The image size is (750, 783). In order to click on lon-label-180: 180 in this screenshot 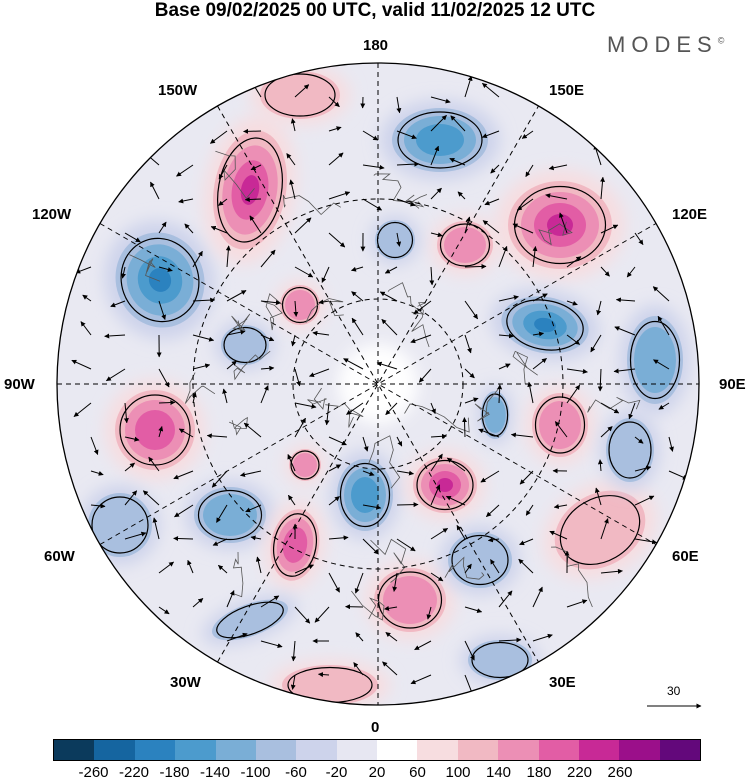, I will do `click(376, 45)`.